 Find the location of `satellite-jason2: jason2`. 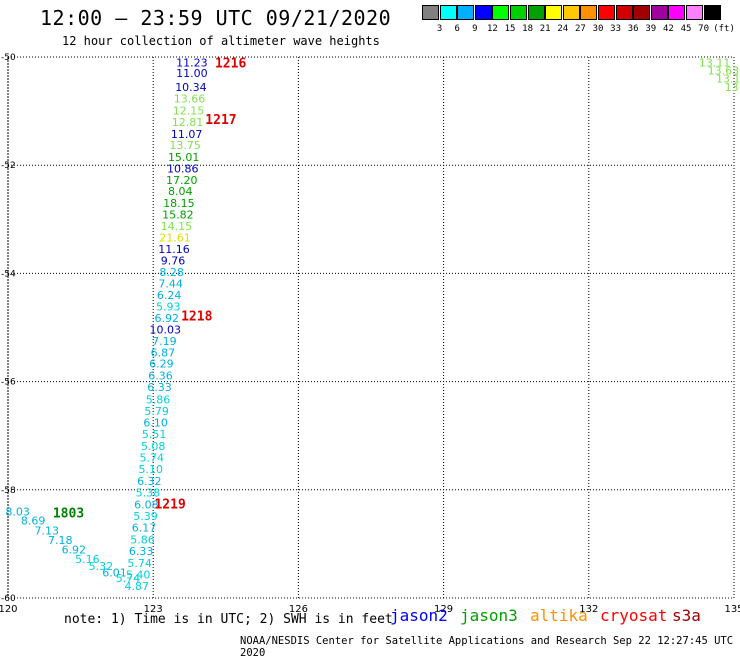

satellite-jason2: jason2 is located at coordinates (419, 615).